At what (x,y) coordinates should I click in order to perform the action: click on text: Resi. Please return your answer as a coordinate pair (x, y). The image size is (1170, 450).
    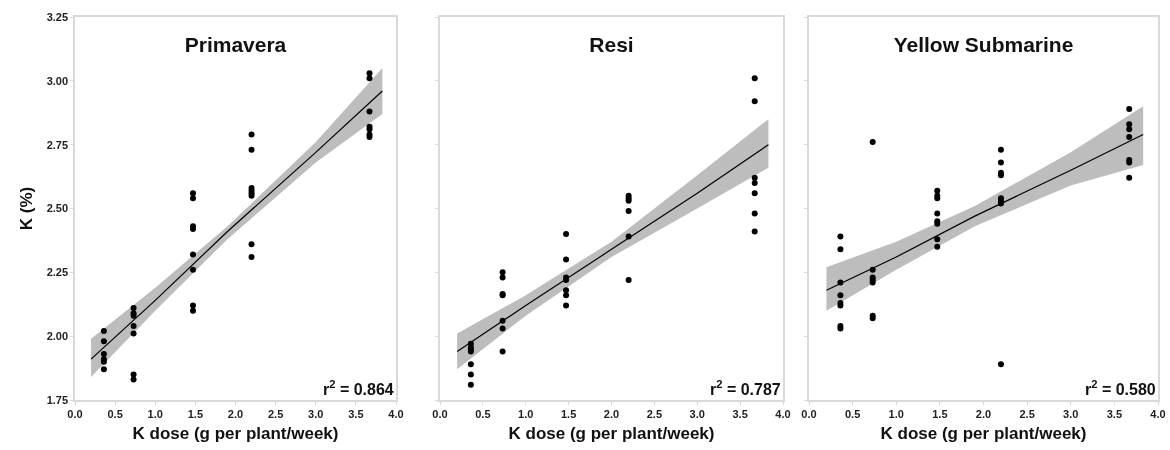
    Looking at the image, I should click on (611, 45).